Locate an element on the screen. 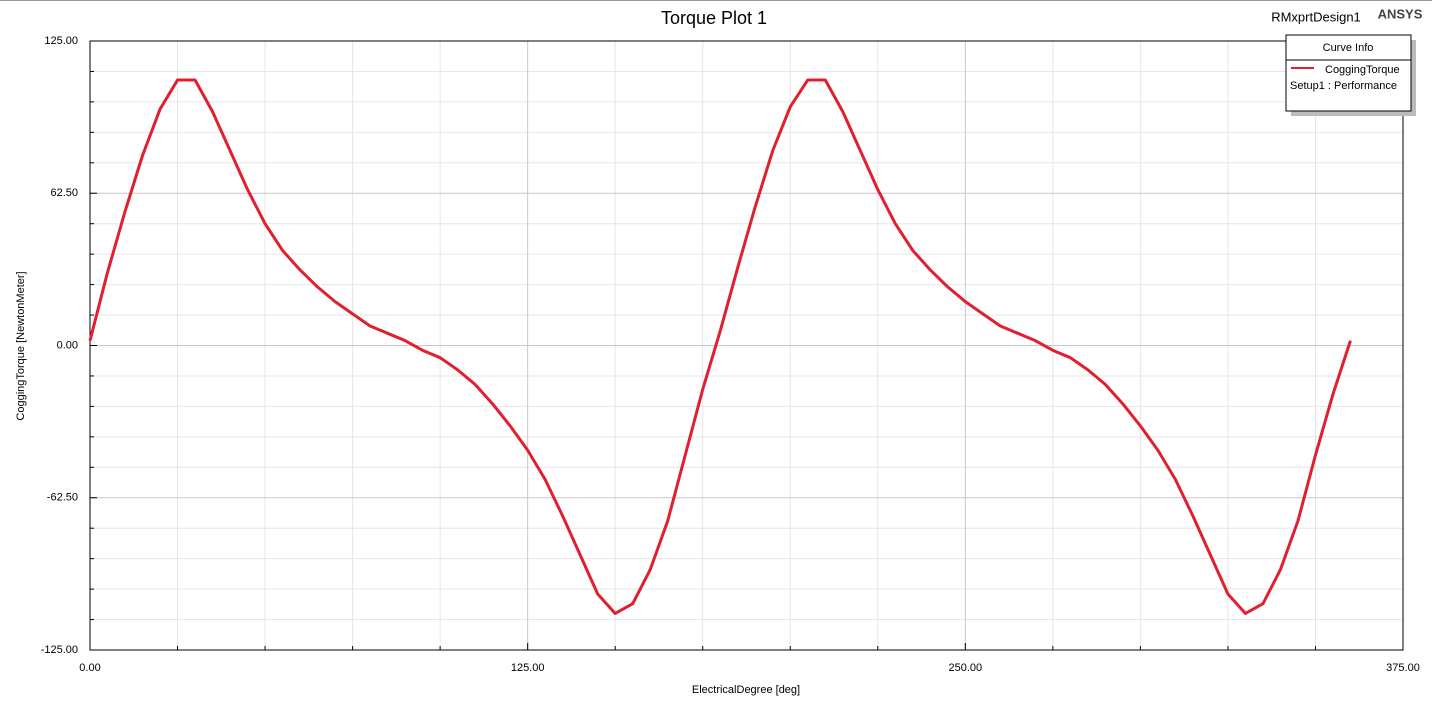 This screenshot has height=703, width=1432. y-tick-label: 125.00 is located at coordinates (61, 41).